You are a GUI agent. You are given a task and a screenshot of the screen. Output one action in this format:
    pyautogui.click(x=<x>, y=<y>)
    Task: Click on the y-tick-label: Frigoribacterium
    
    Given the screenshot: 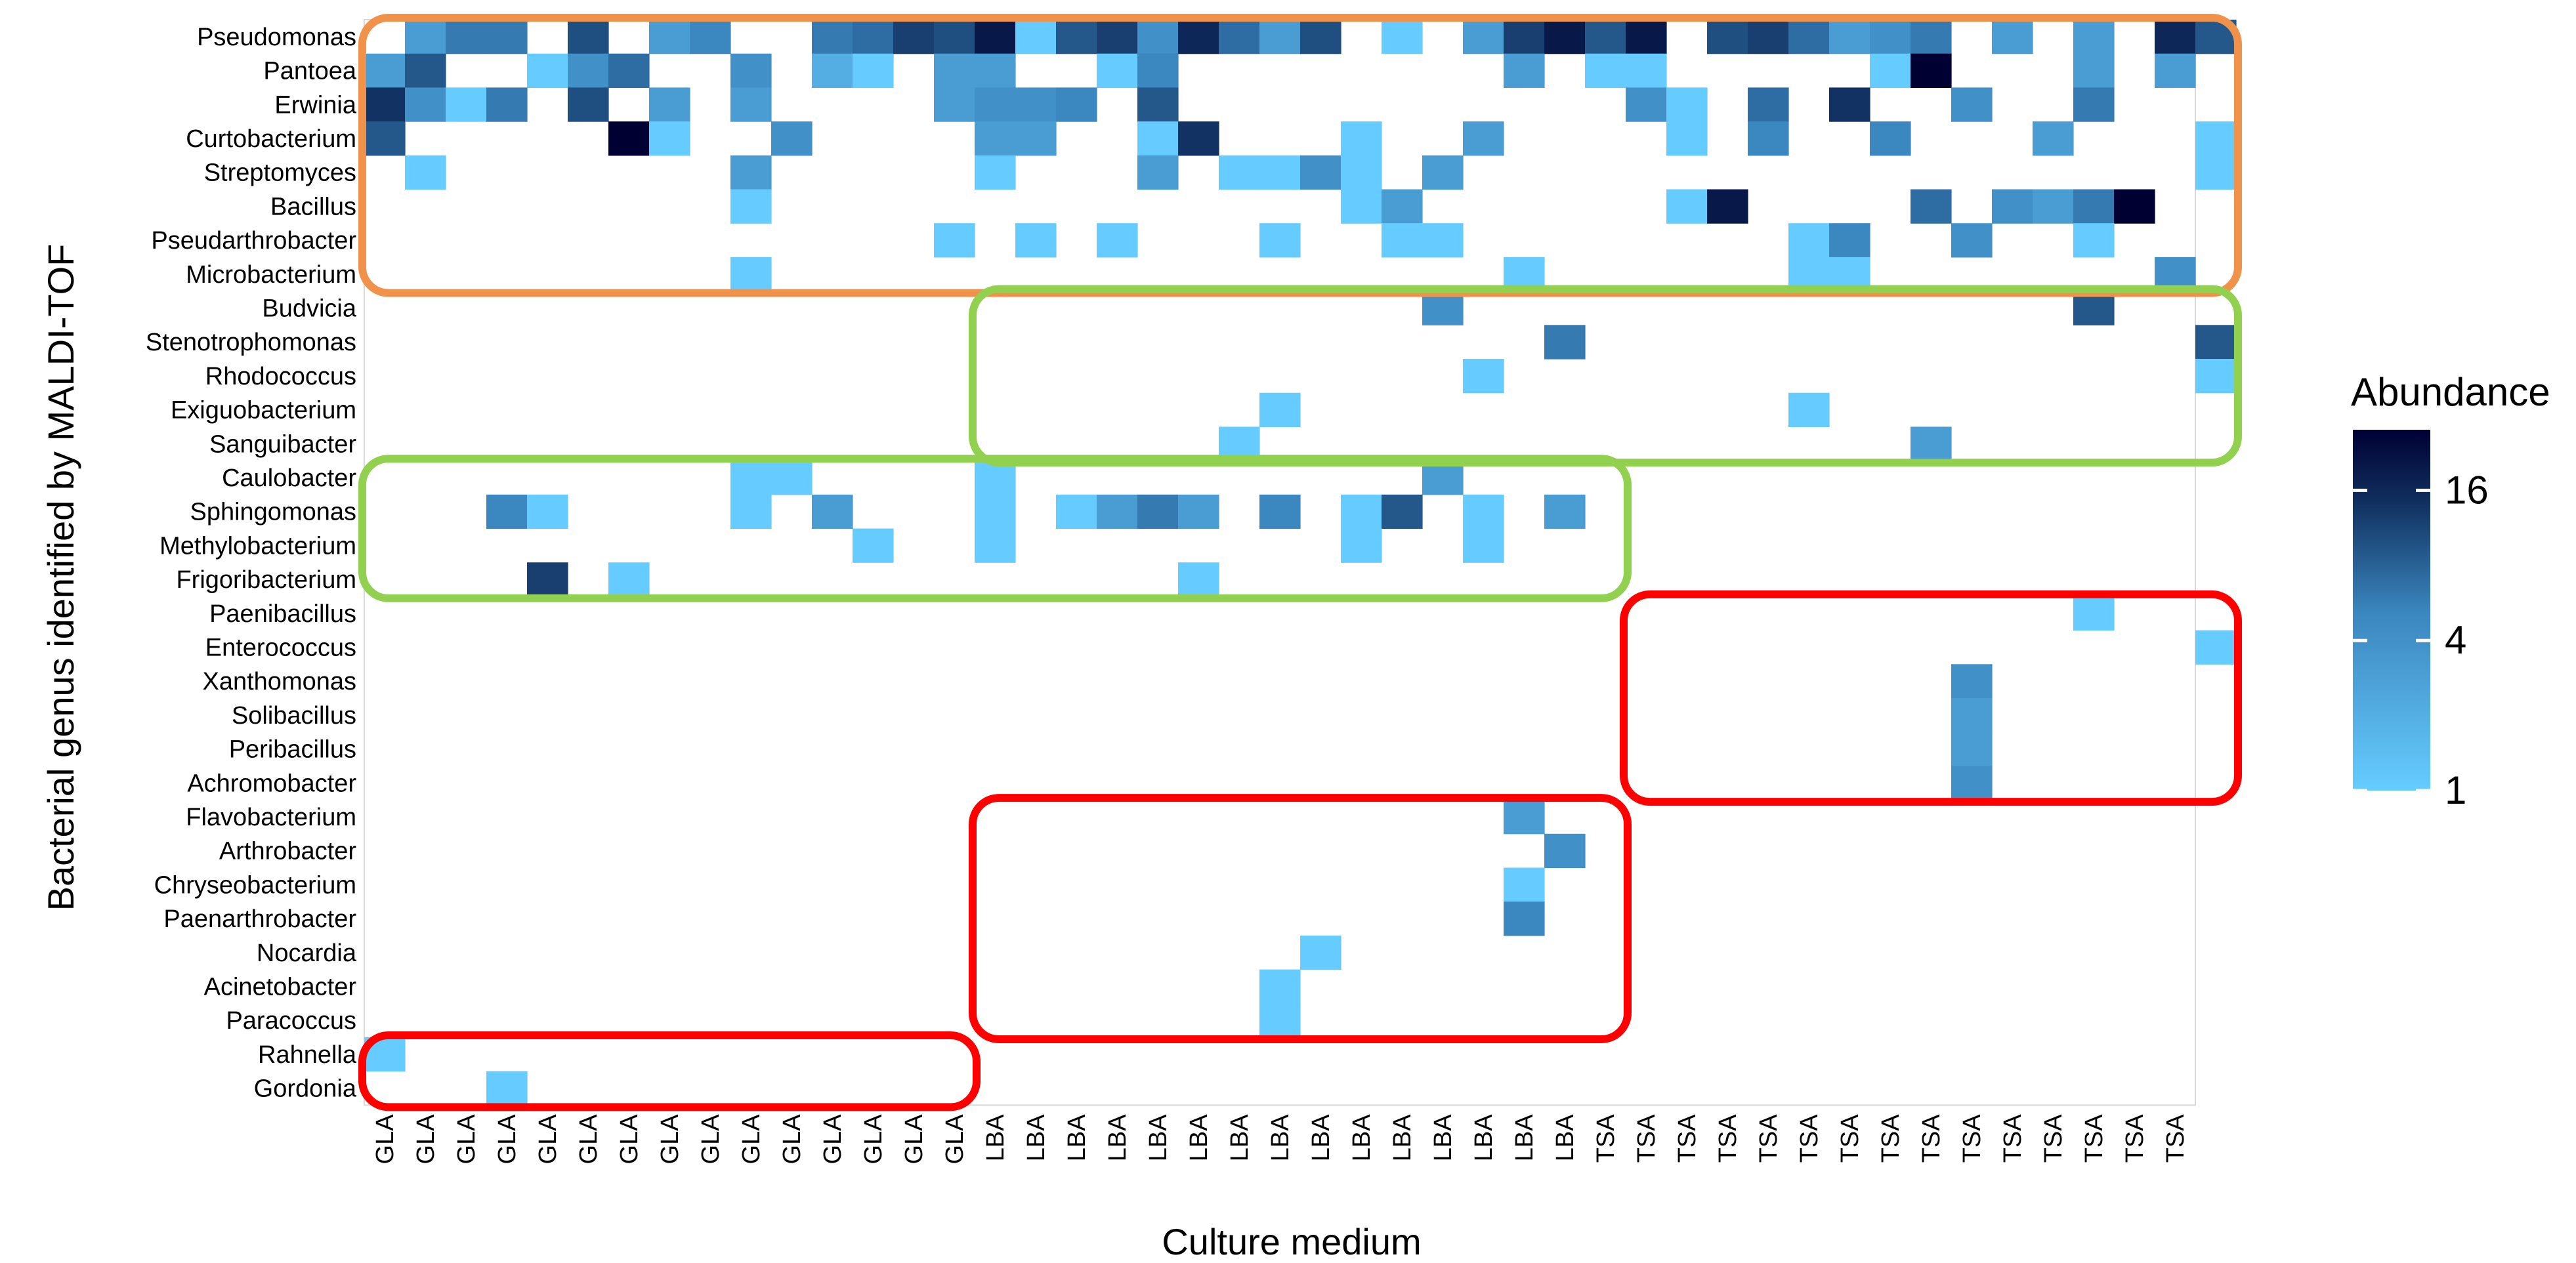 What is the action you would take?
    pyautogui.click(x=266, y=580)
    